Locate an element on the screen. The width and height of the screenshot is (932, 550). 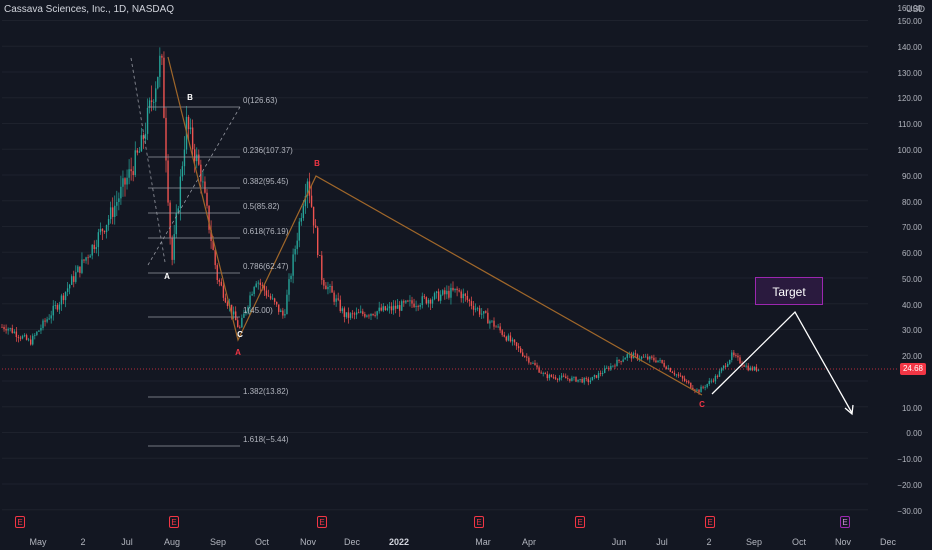
time-tick: 2 is located at coordinates (709, 542).